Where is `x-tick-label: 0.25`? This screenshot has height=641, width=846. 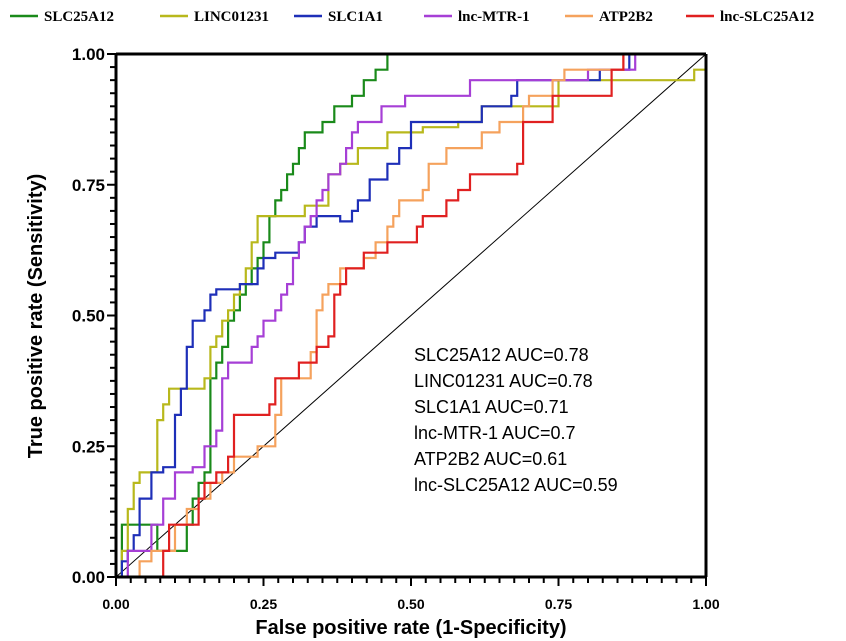 x-tick-label: 0.25 is located at coordinates (263, 604).